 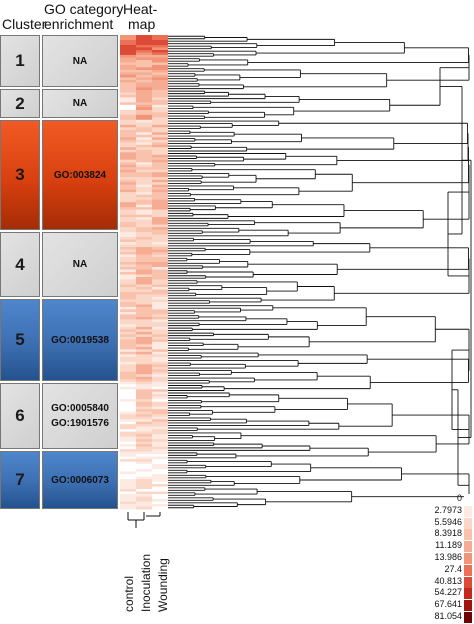 I want to click on cluster-5-go-term: GO:0019538, so click(x=80, y=340).